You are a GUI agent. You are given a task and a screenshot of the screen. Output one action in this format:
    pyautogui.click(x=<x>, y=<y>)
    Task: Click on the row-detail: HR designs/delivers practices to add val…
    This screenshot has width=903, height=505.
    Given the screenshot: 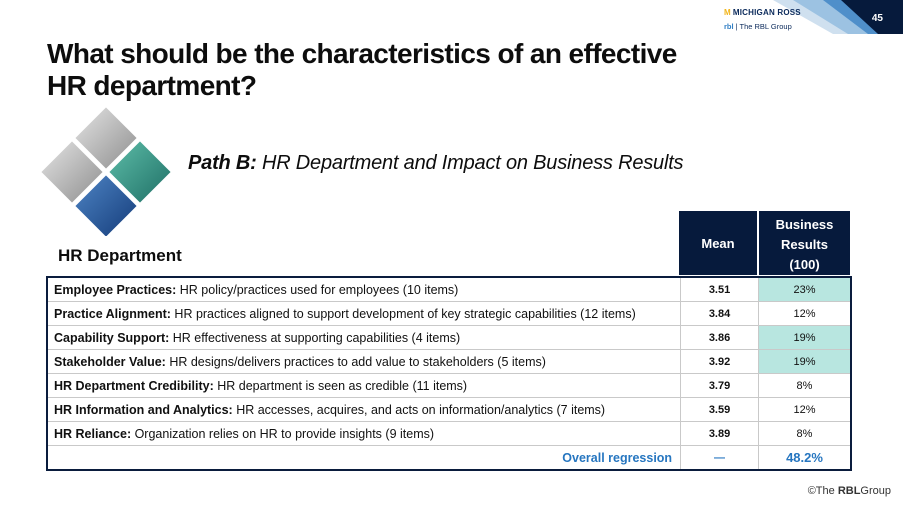 What is the action you would take?
    pyautogui.click(x=355, y=361)
    